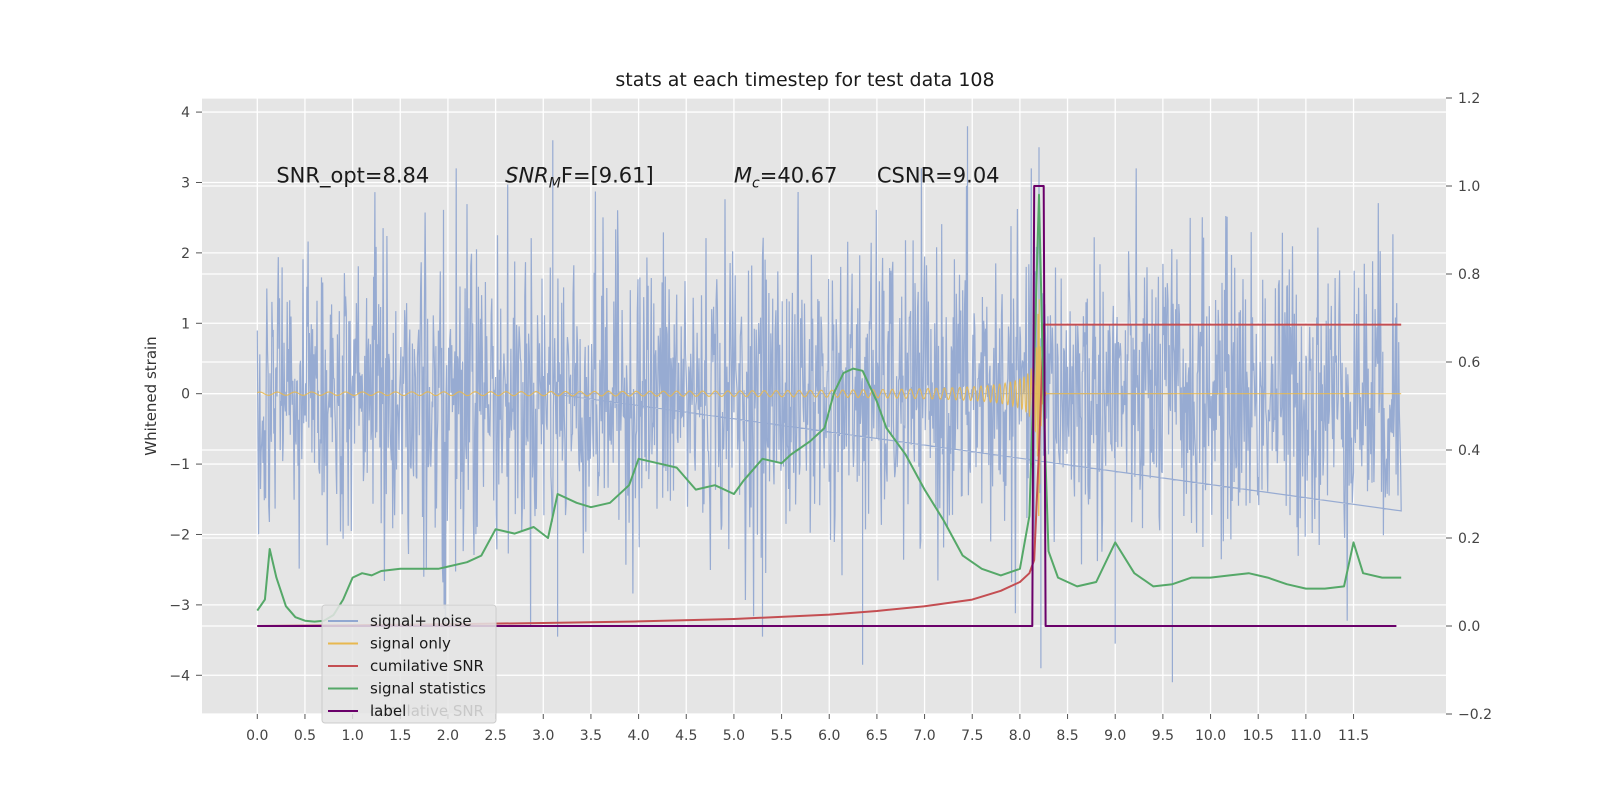 The width and height of the screenshot is (1600, 804). Describe the element at coordinates (185, 183) in the screenshot. I see `y-tick-label: 3` at that location.